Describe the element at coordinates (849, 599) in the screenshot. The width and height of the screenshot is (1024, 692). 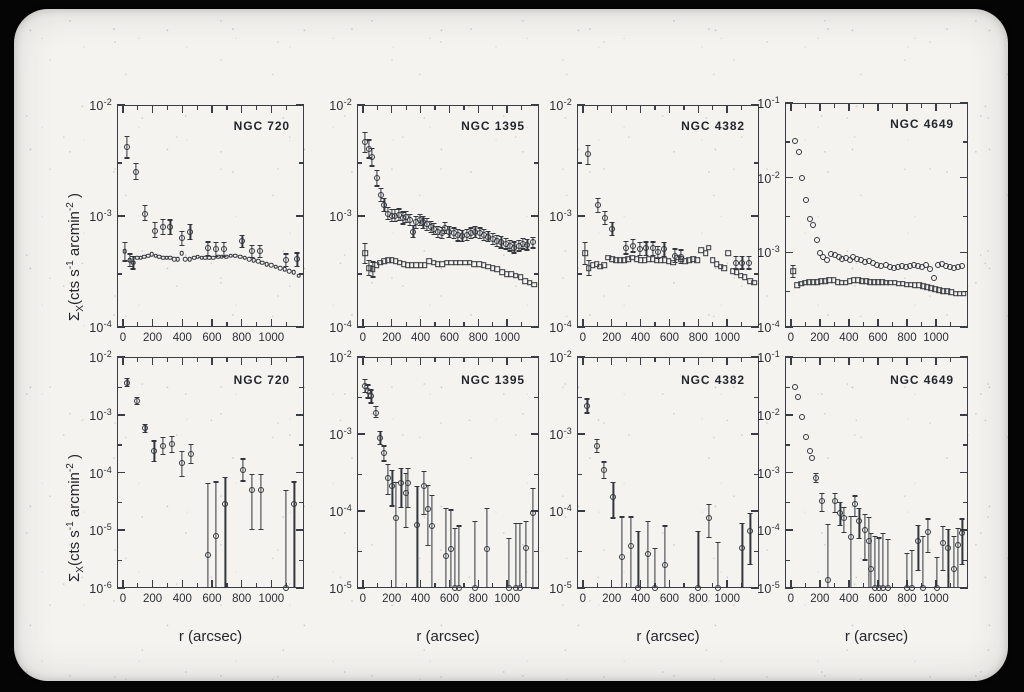
I see `x-tick-label: 400` at that location.